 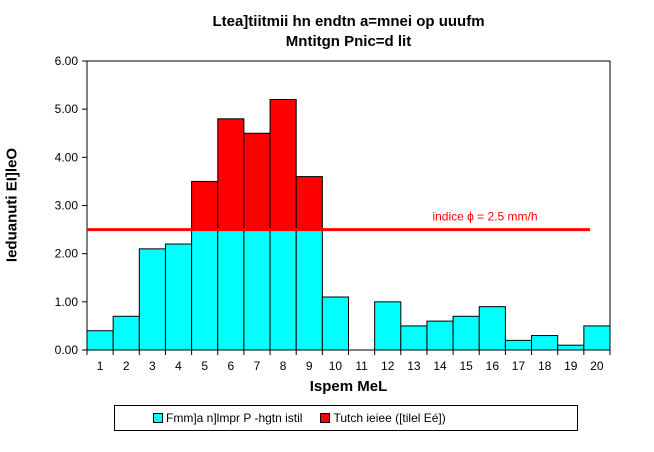 I want to click on chart-subtitle: Mntitgn Pnic=d lit, so click(x=348, y=41).